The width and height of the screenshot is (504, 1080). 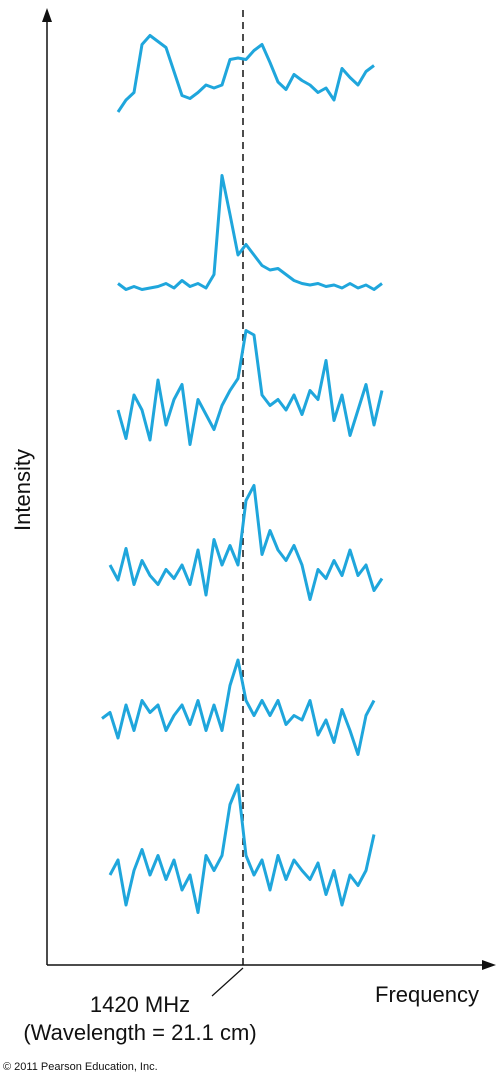 I want to click on x-axis-arrow, so click(x=489, y=965).